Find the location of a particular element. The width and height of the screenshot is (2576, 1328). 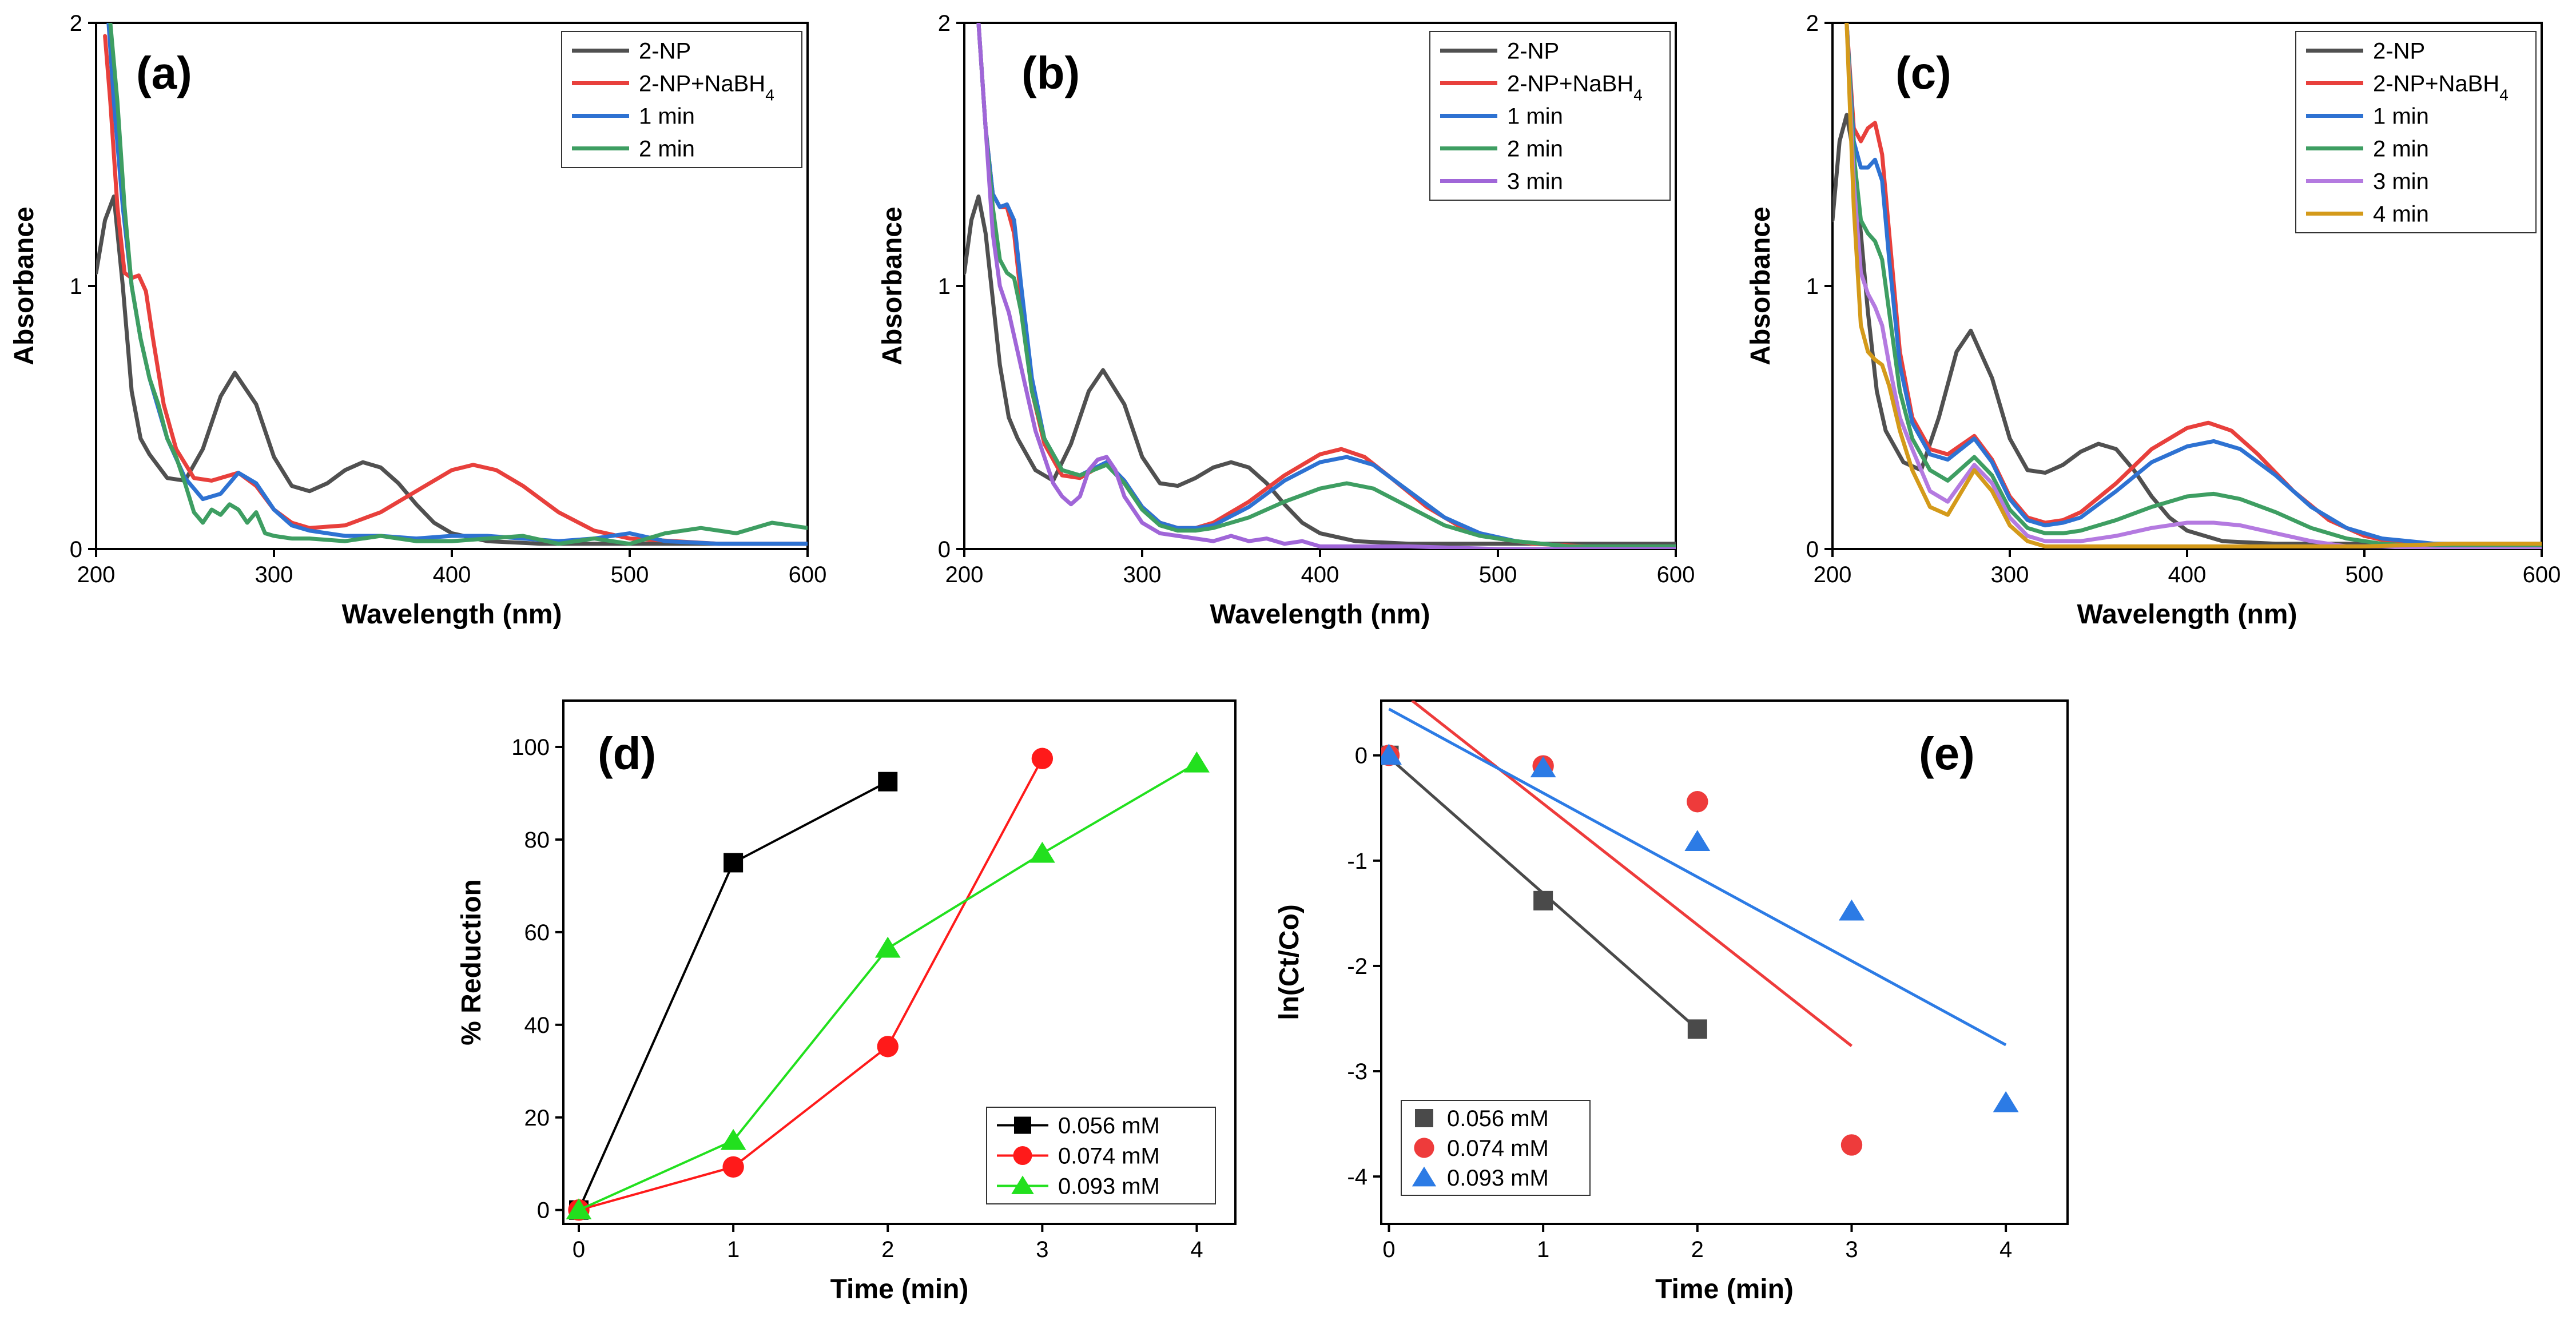

legend-label: 0.074 mM is located at coordinates (1498, 1148).